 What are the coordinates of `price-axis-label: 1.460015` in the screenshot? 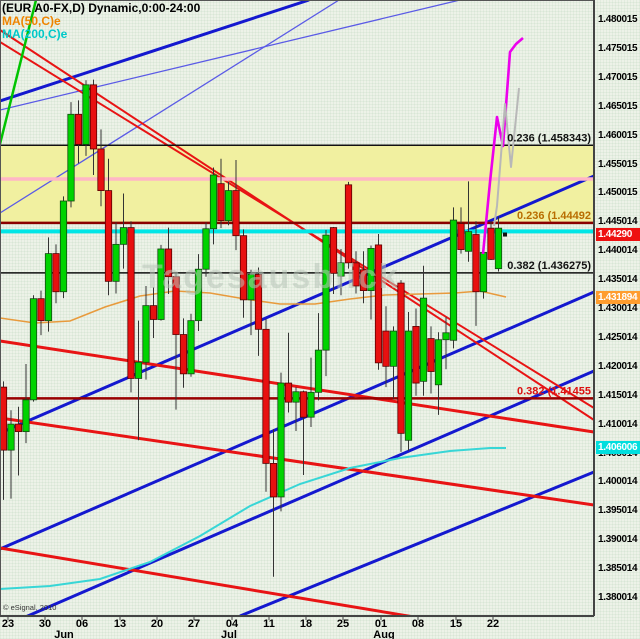 It's located at (618, 135).